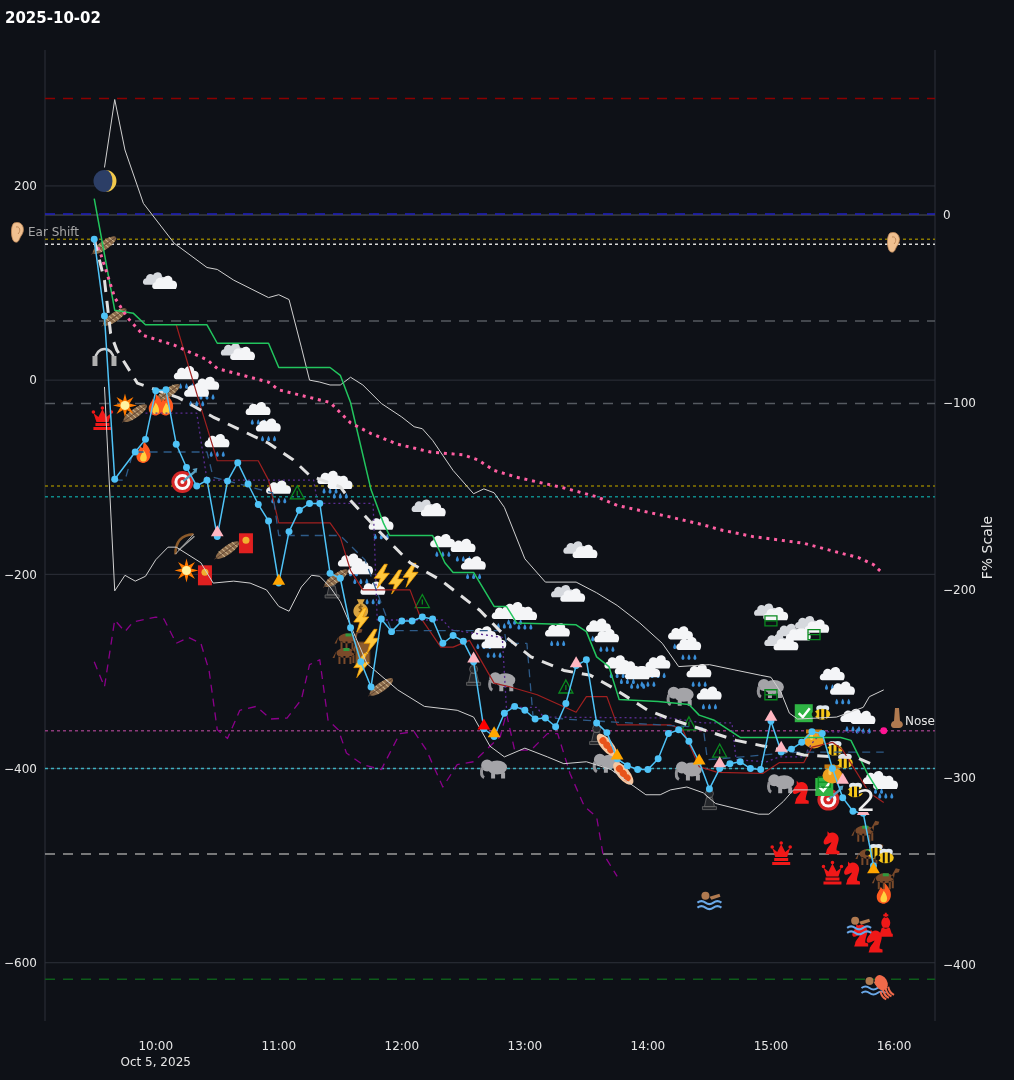 The width and height of the screenshot is (1014, 1080). I want to click on chart-title: 2025-10-02, so click(53, 18).